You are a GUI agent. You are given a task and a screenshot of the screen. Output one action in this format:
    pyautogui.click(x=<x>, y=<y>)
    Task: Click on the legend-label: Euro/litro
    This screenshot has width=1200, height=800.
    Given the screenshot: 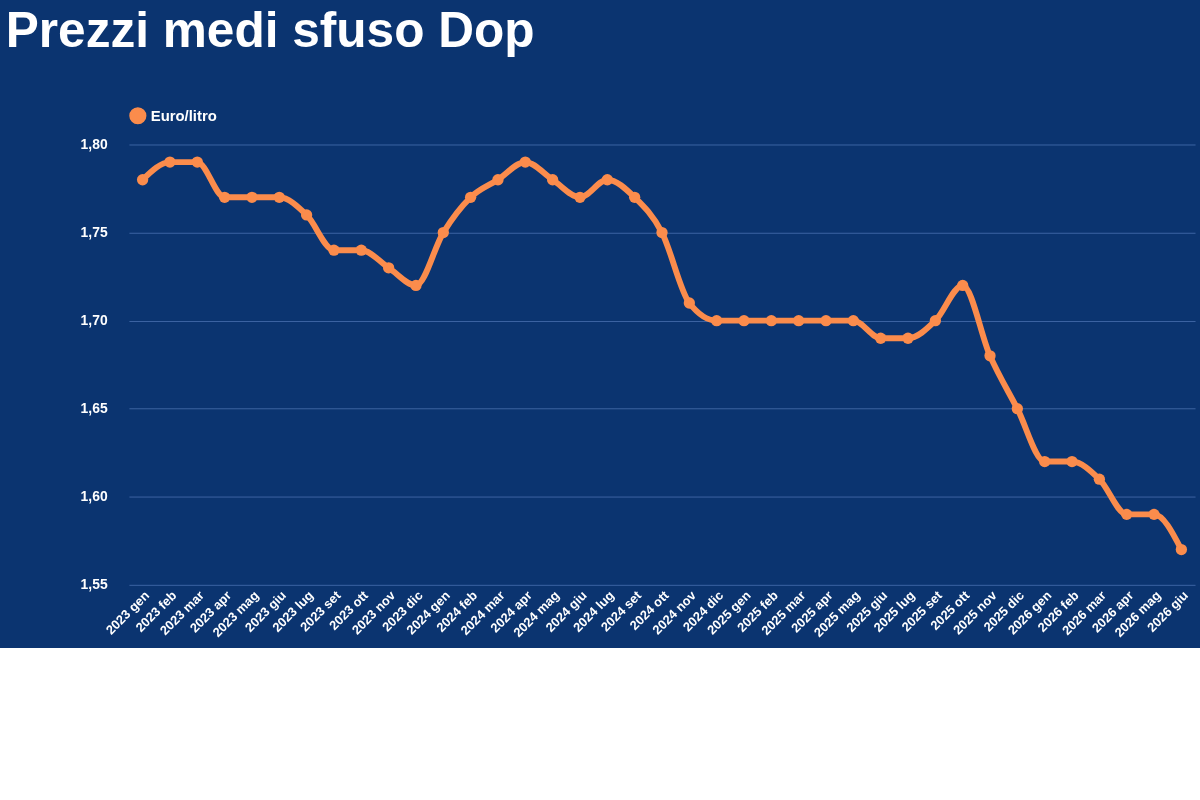 What is the action you would take?
    pyautogui.click(x=183, y=115)
    